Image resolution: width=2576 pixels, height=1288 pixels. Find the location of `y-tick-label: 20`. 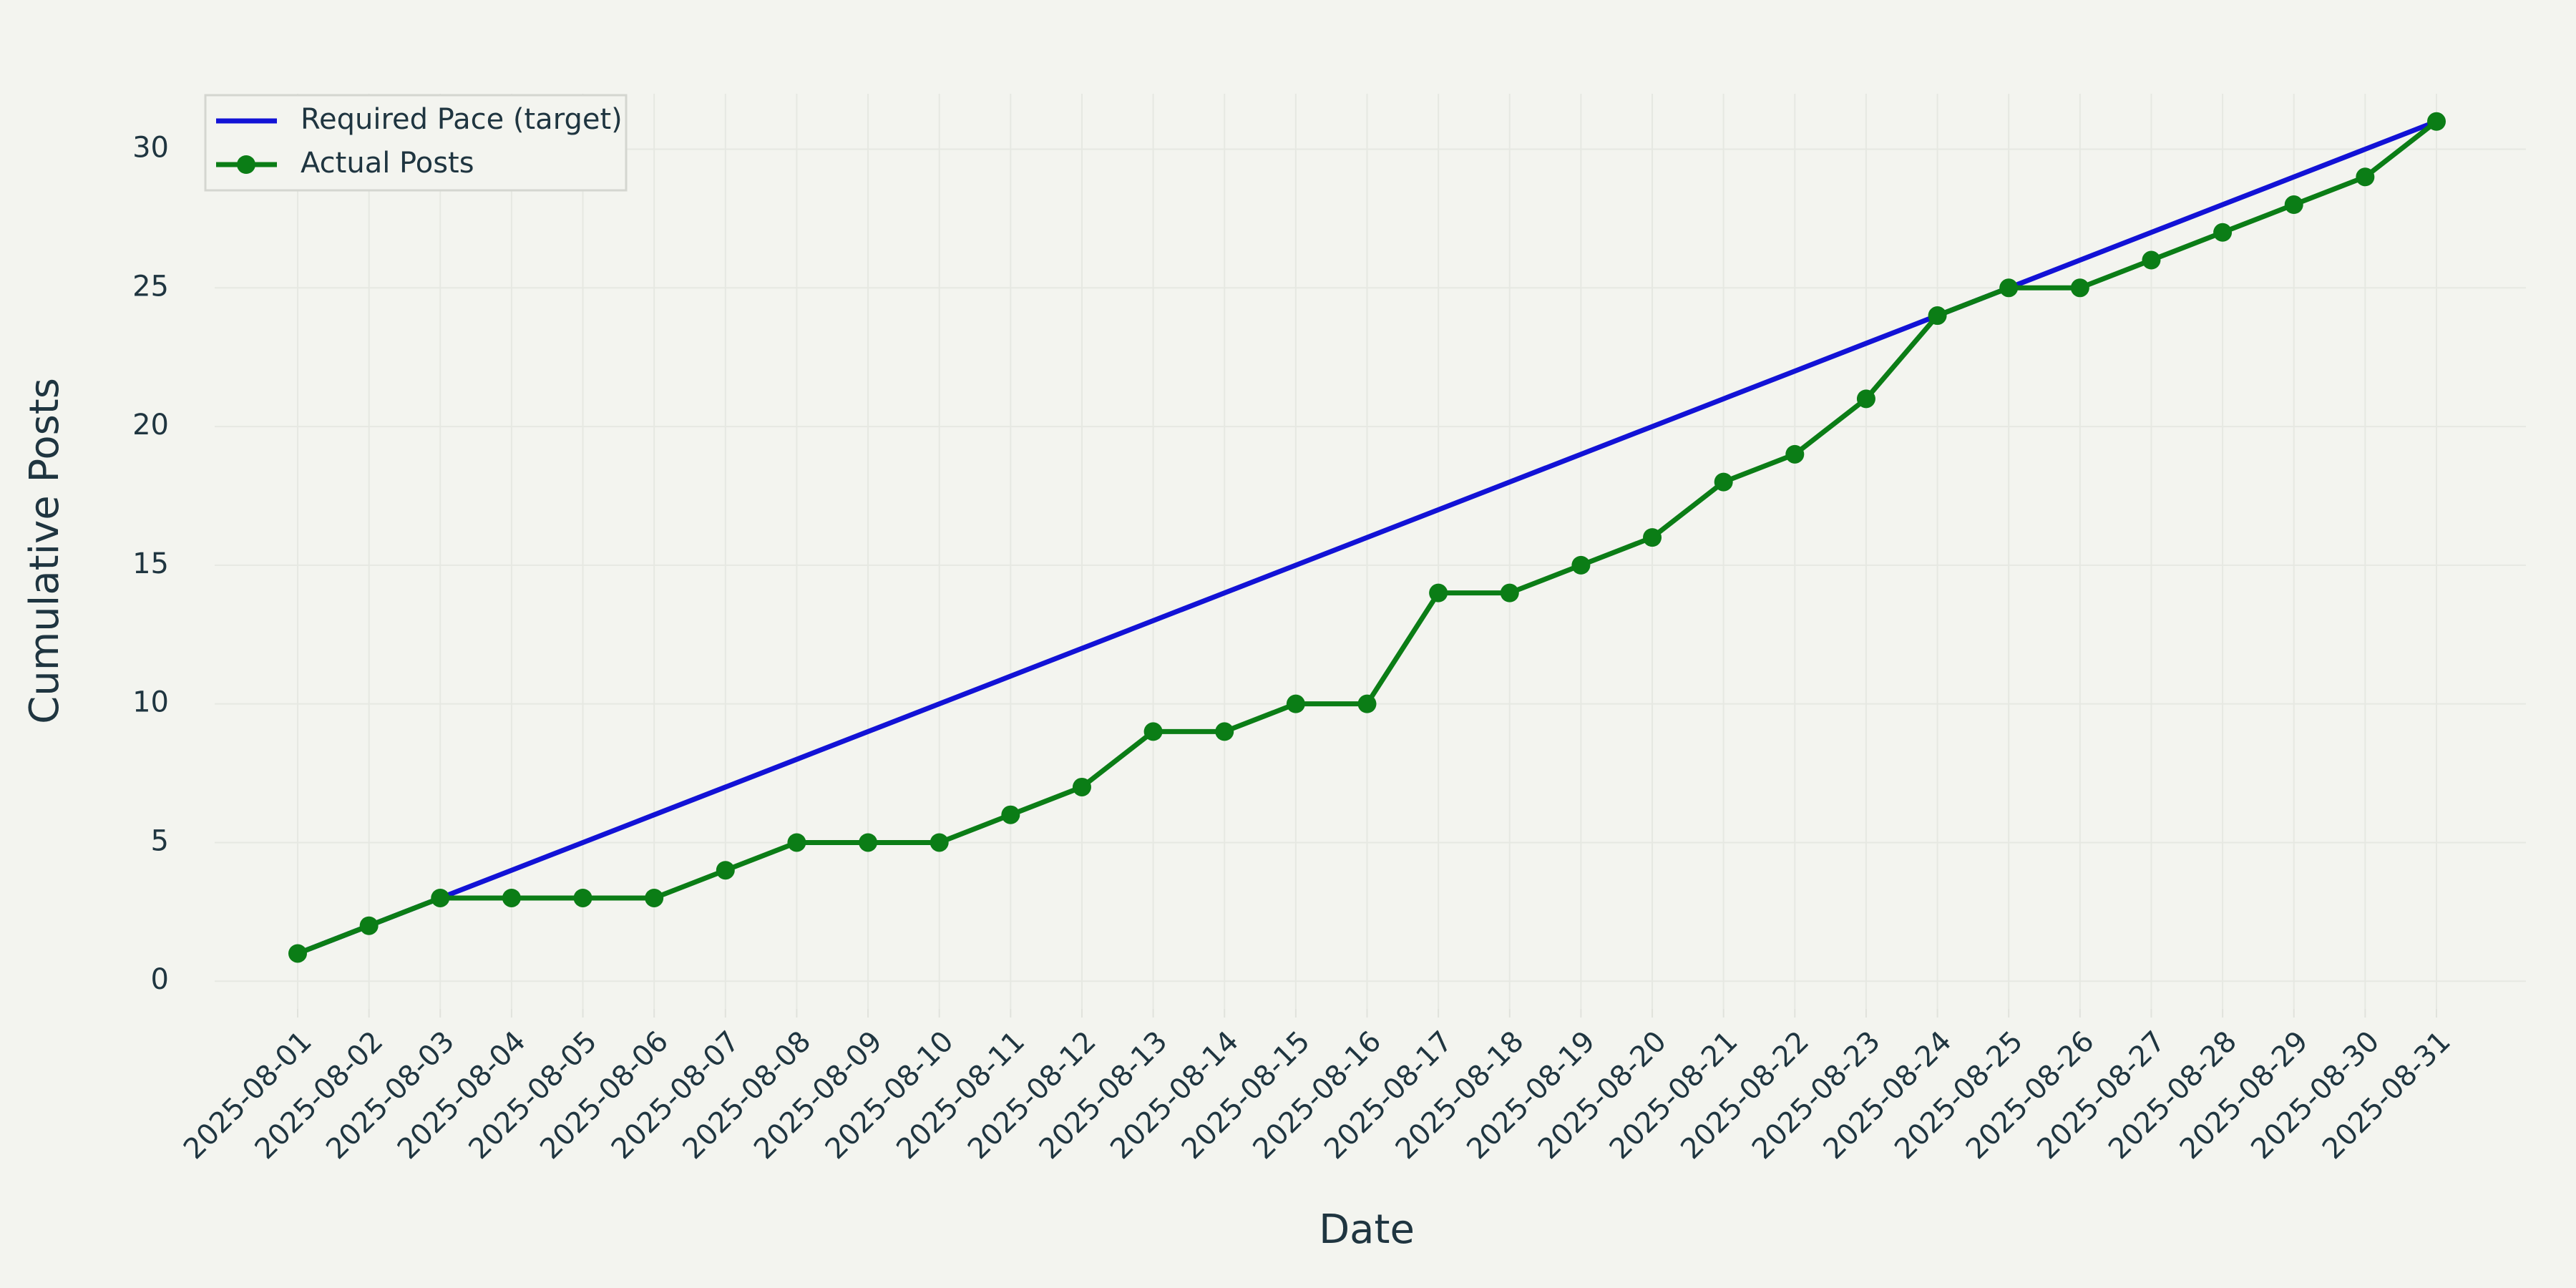

y-tick-label: 20 is located at coordinates (150, 425).